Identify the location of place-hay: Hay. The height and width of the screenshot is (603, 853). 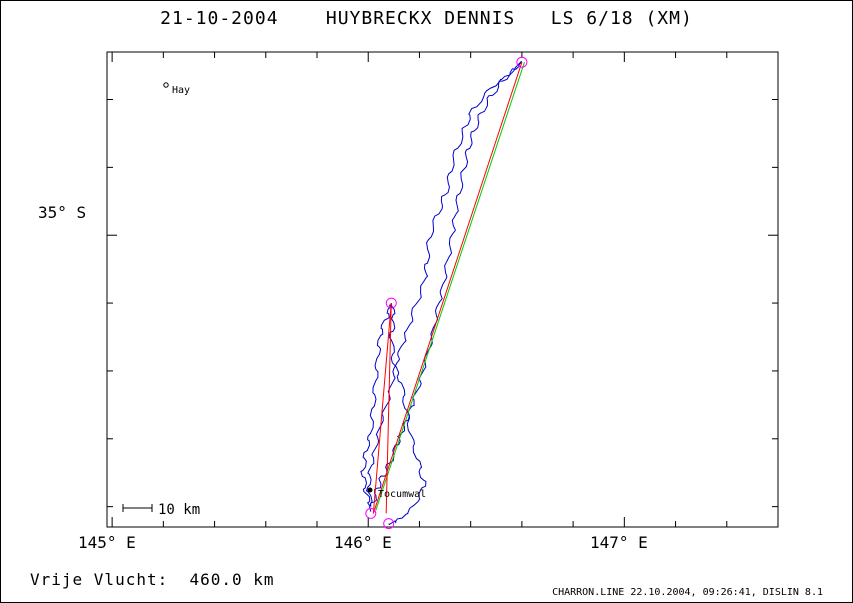
(176, 89).